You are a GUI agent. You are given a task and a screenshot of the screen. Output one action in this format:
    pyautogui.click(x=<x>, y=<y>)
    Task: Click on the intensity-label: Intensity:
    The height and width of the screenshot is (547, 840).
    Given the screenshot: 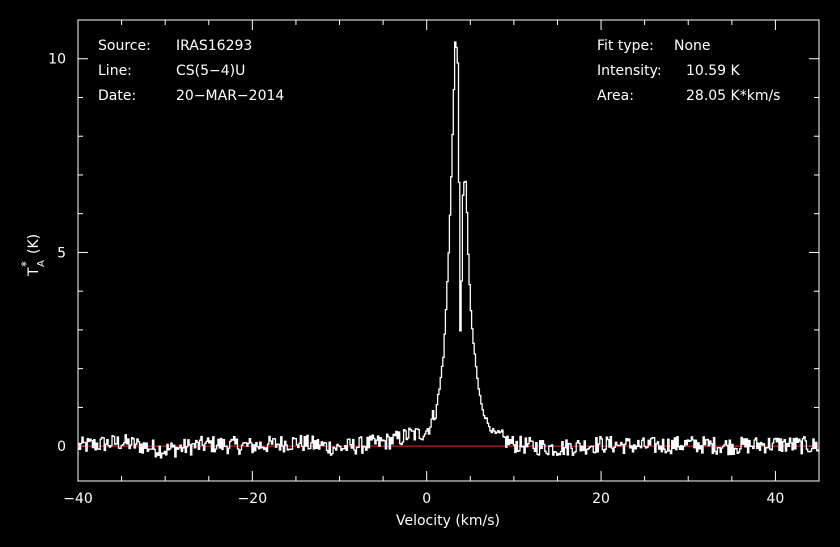 What is the action you would take?
    pyautogui.click(x=629, y=71)
    